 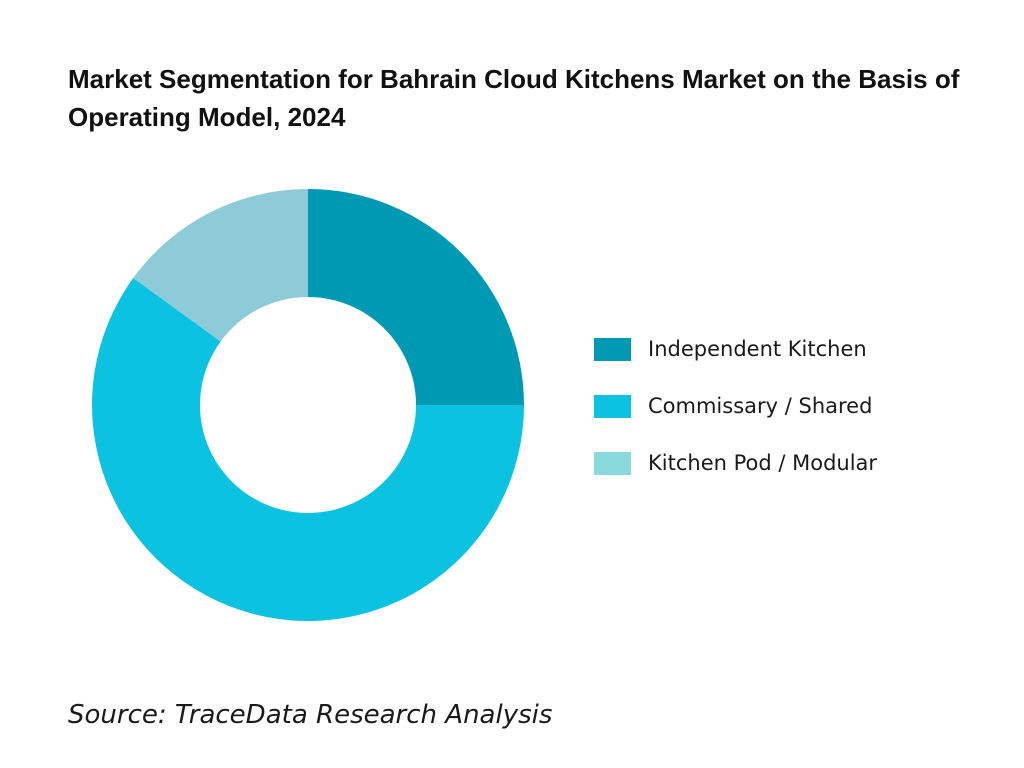 What do you see at coordinates (220, 265) in the screenshot?
I see `slice-kitchen-pod-modular` at bounding box center [220, 265].